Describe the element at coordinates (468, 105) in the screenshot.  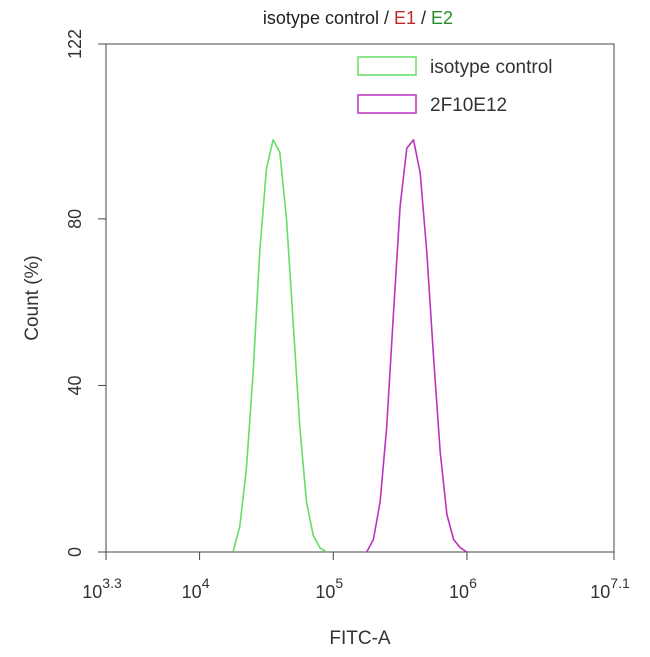
I see `legend-label: 2F10E12` at that location.